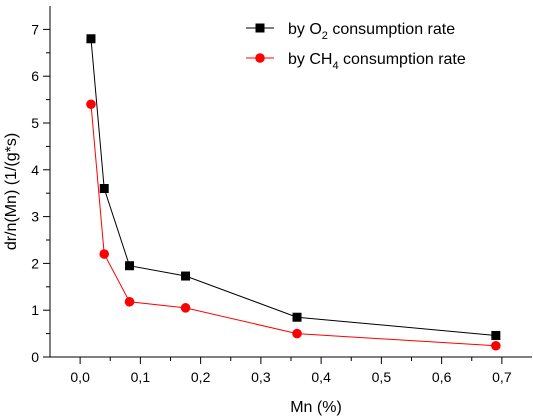 This screenshot has height=418, width=533. What do you see at coordinates (35, 76) in the screenshot?
I see `y-tick-label: 6` at bounding box center [35, 76].